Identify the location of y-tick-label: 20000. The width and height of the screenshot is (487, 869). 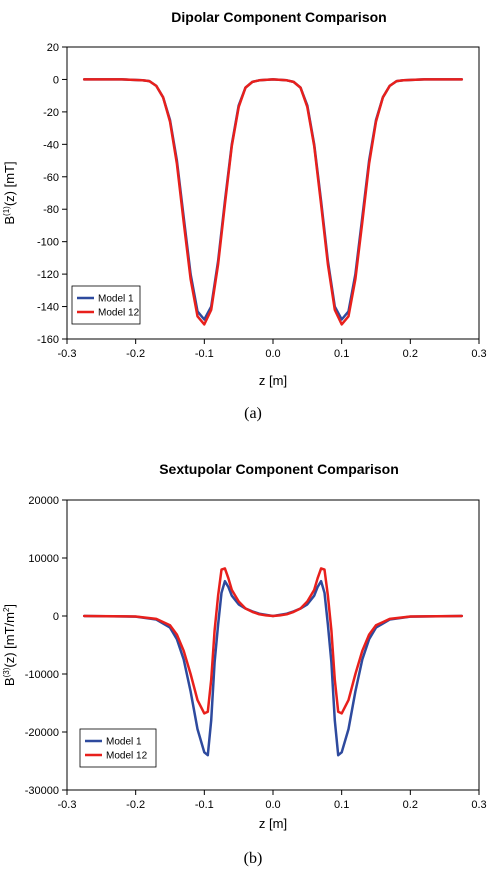
(43, 501).